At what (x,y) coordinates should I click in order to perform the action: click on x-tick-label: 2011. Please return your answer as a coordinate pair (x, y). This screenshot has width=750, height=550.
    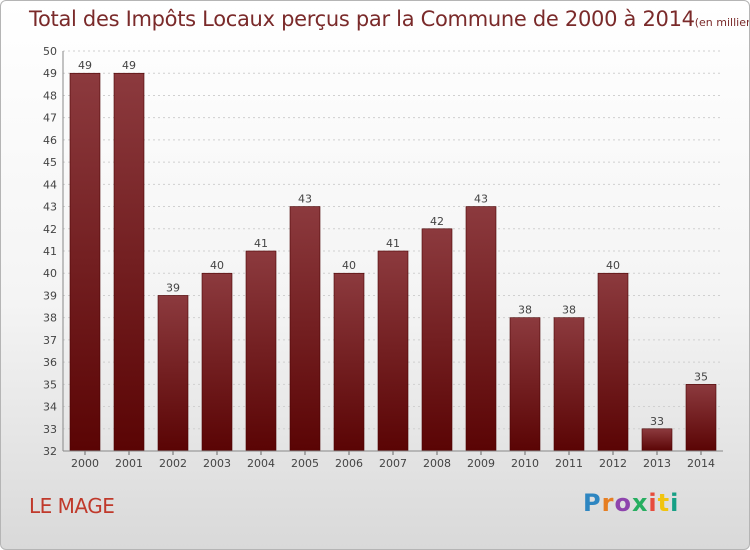
    Looking at the image, I should click on (569, 463).